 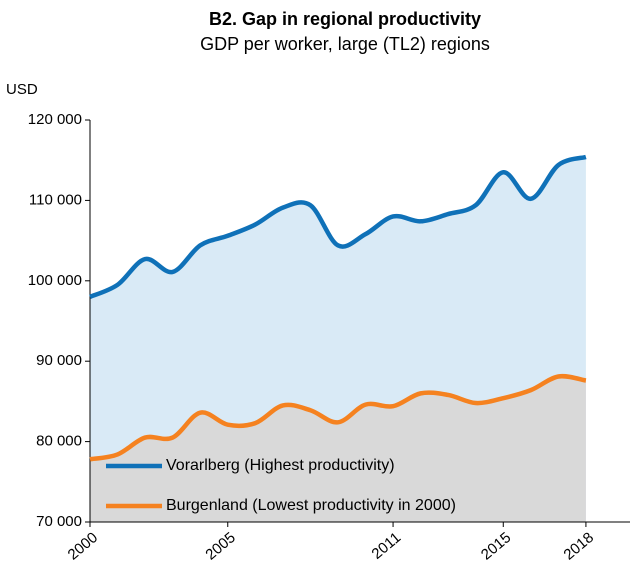 What do you see at coordinates (59, 360) in the screenshot?
I see `y-tick-label: 90 000` at bounding box center [59, 360].